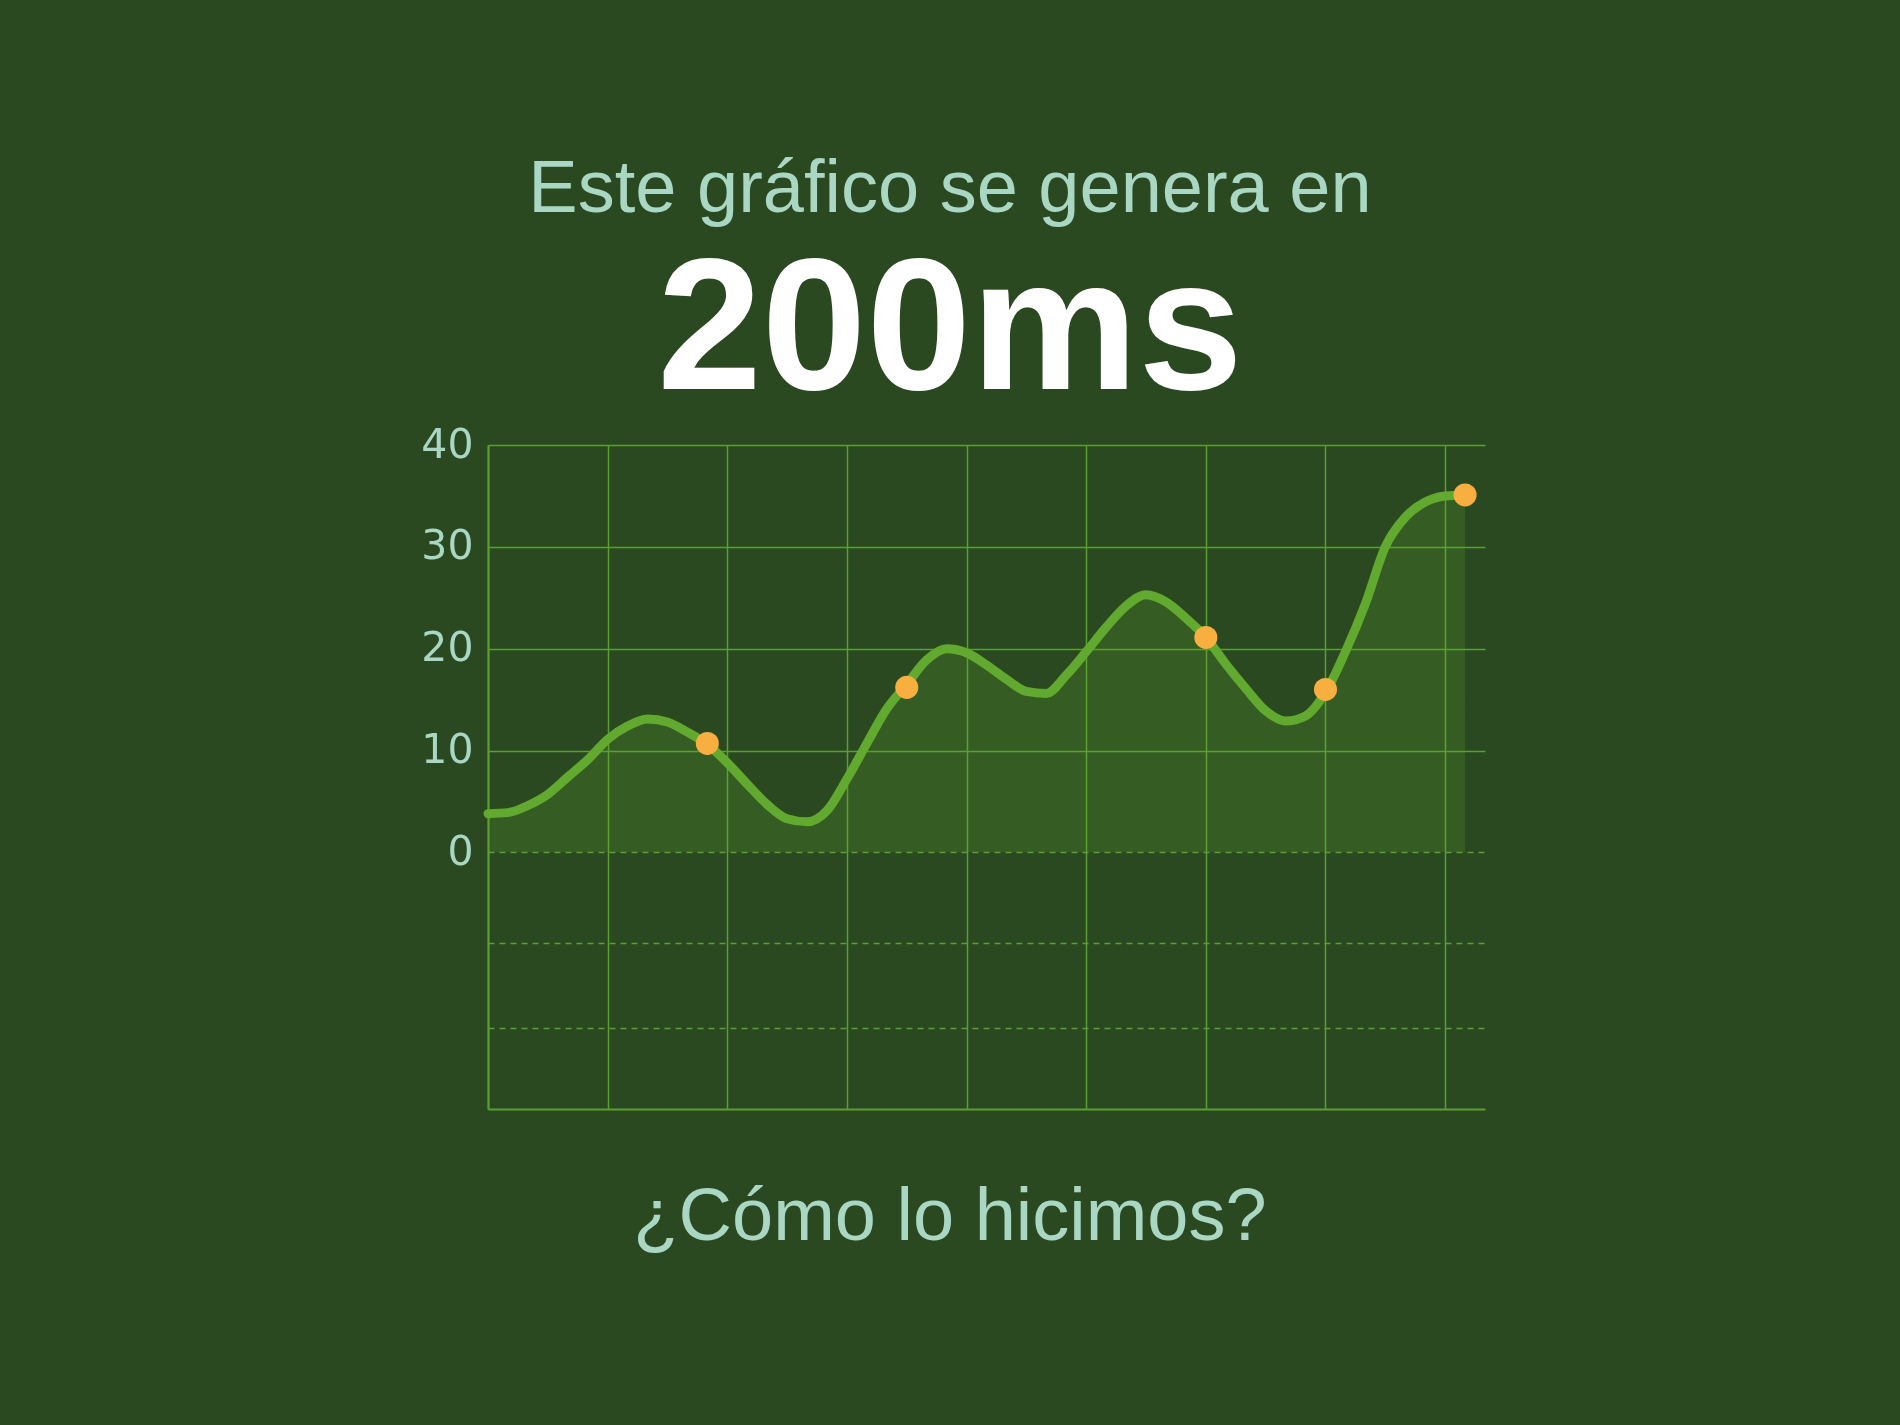 Image resolution: width=1900 pixels, height=1425 pixels. I want to click on y-tick-label: 0, so click(460, 850).